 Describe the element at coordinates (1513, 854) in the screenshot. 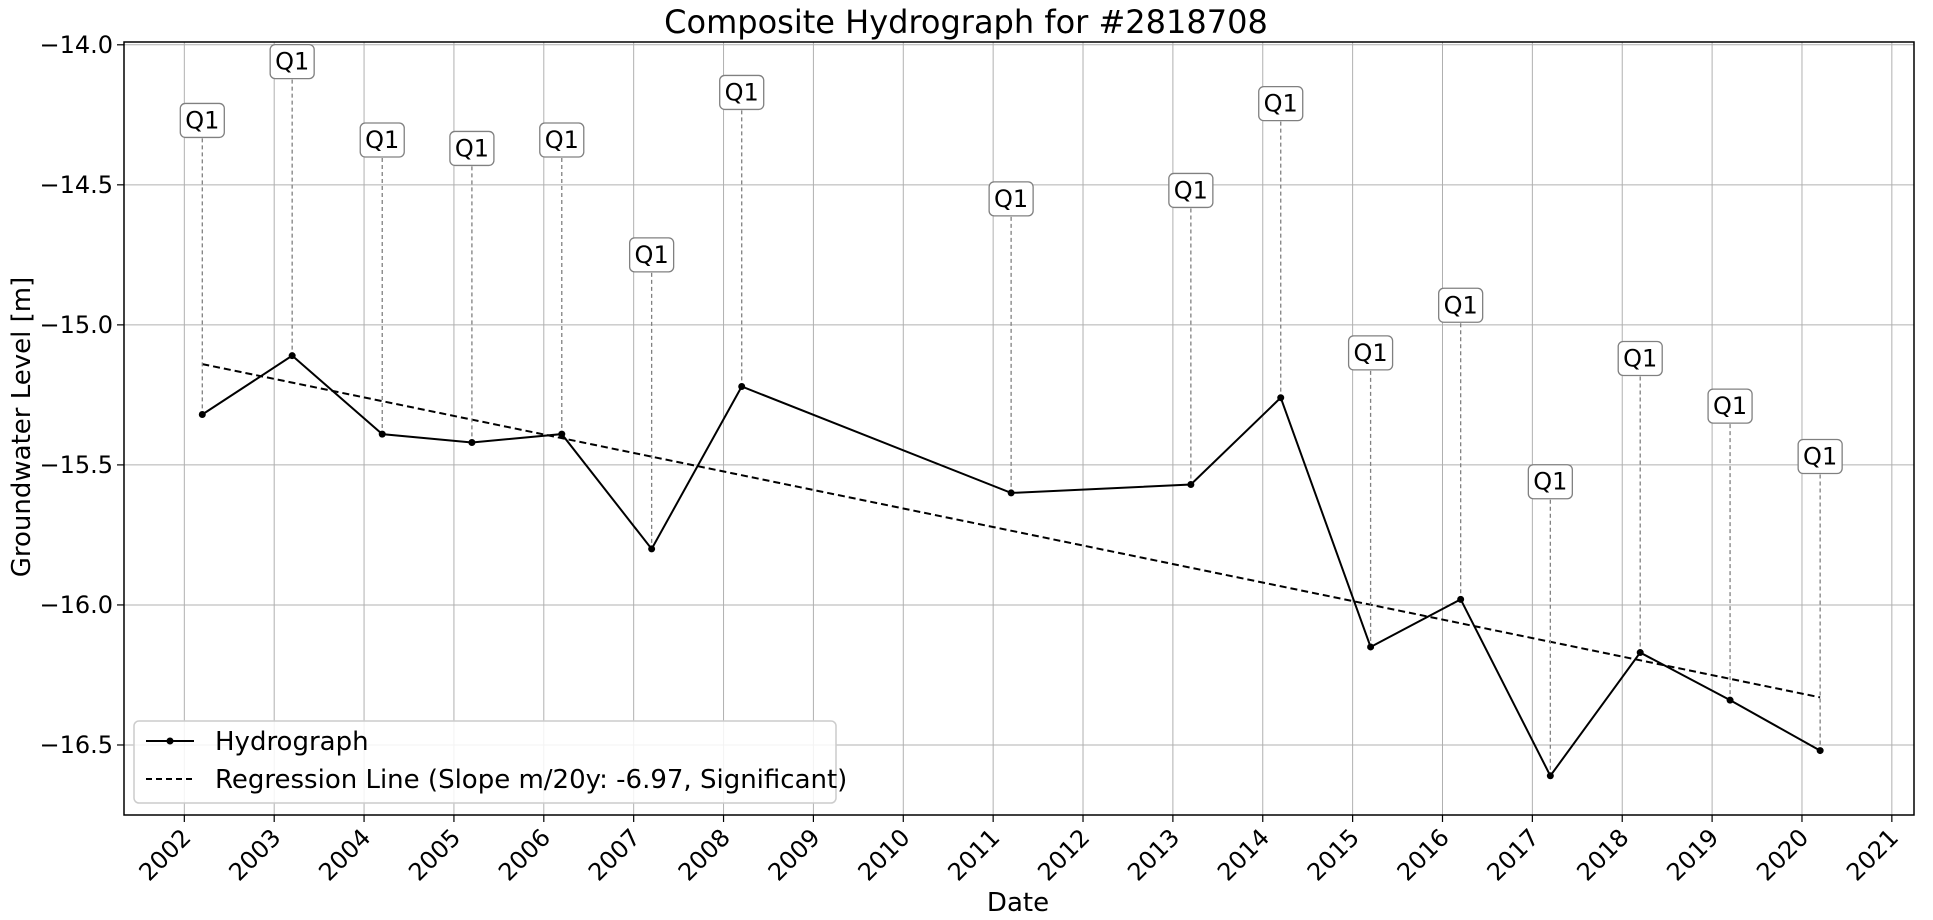

I see `x-tick-label: 2017` at that location.